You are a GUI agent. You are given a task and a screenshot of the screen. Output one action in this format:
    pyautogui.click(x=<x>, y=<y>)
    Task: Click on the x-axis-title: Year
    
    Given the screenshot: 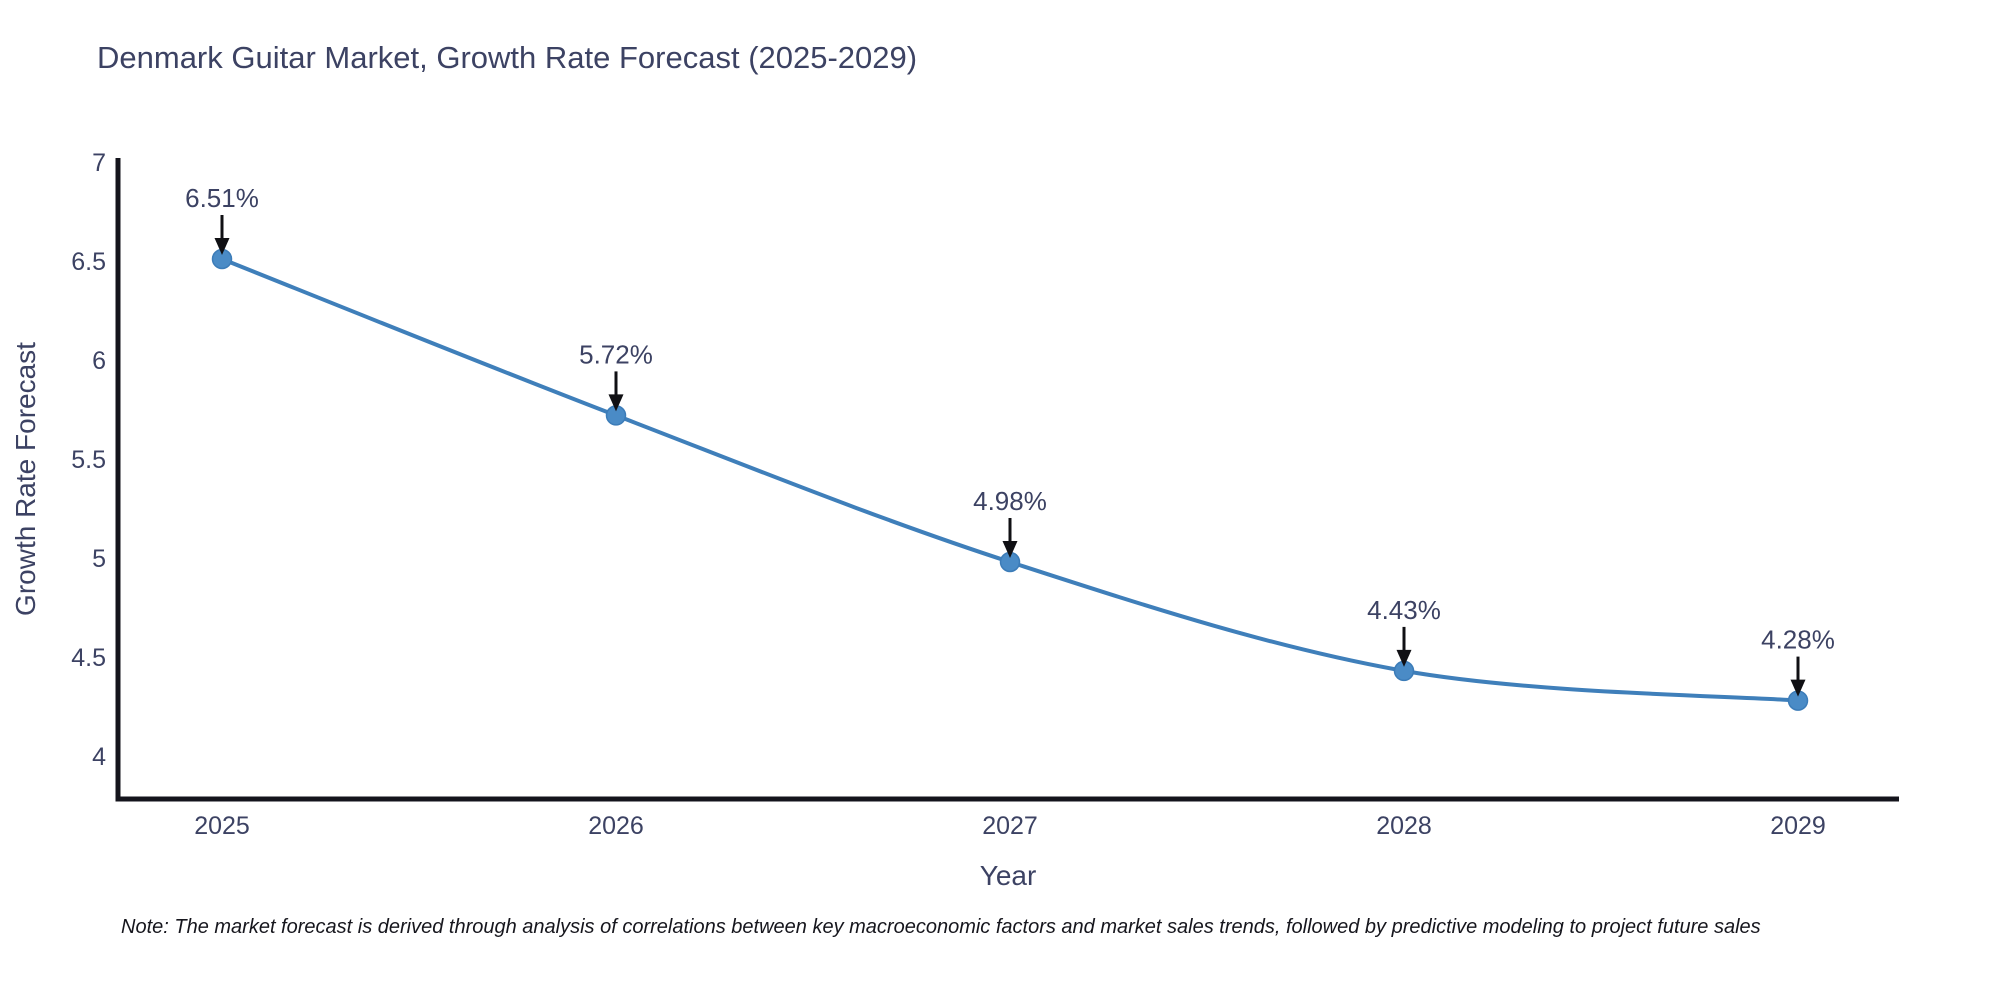 What is the action you would take?
    pyautogui.click(x=1008, y=875)
    